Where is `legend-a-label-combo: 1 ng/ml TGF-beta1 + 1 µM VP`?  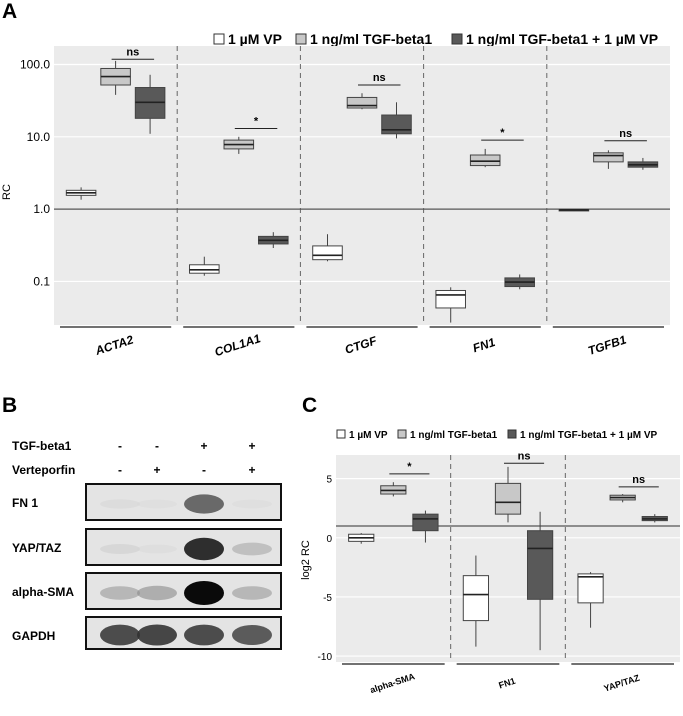
legend-a-label-combo: 1 ng/ml TGF-beta1 + 1 µM VP is located at coordinates (562, 39).